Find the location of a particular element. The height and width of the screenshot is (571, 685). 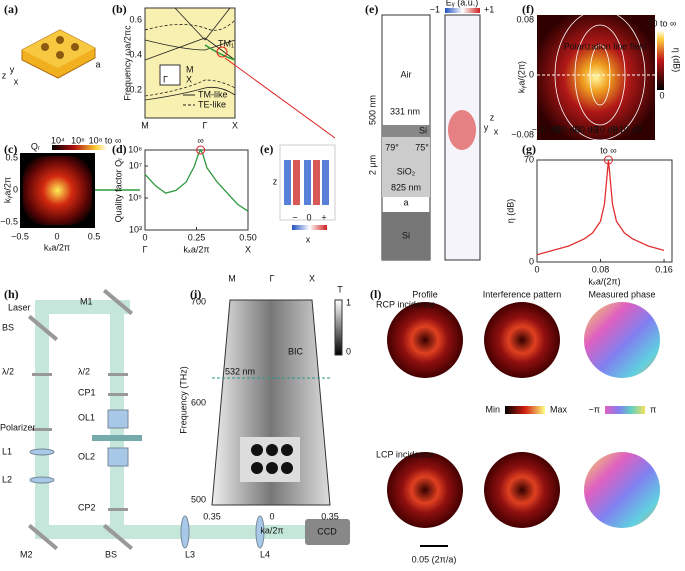

panel-label: (d) is located at coordinates (119, 149).